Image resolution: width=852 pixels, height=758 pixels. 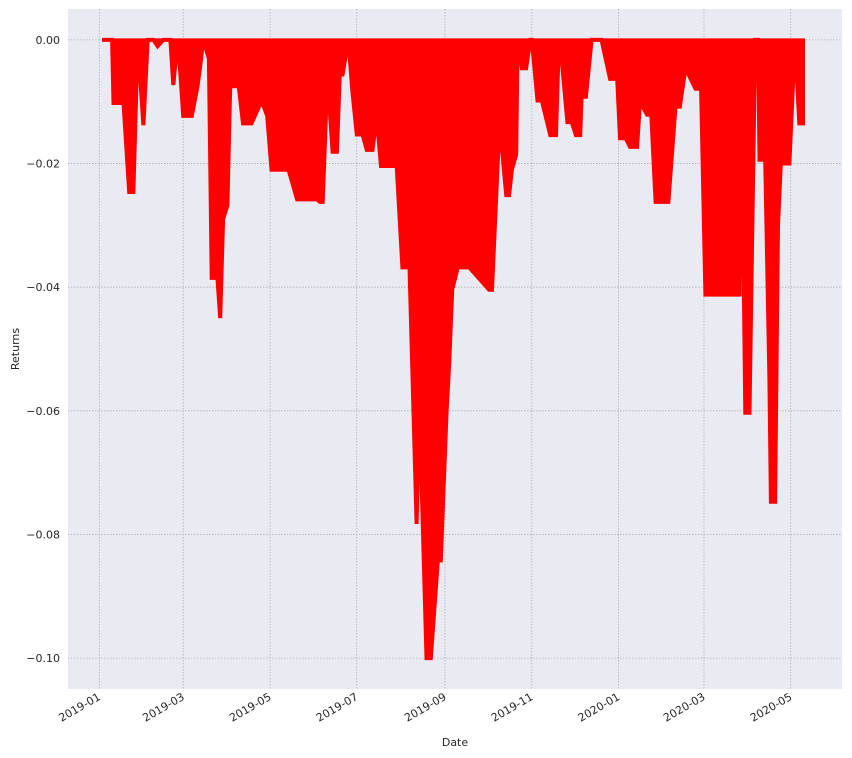 What do you see at coordinates (43, 349) in the screenshot?
I see `y-tick-labels: 0.00 −0.02 −0.04 −0.06 −0.08 −0.10` at bounding box center [43, 349].